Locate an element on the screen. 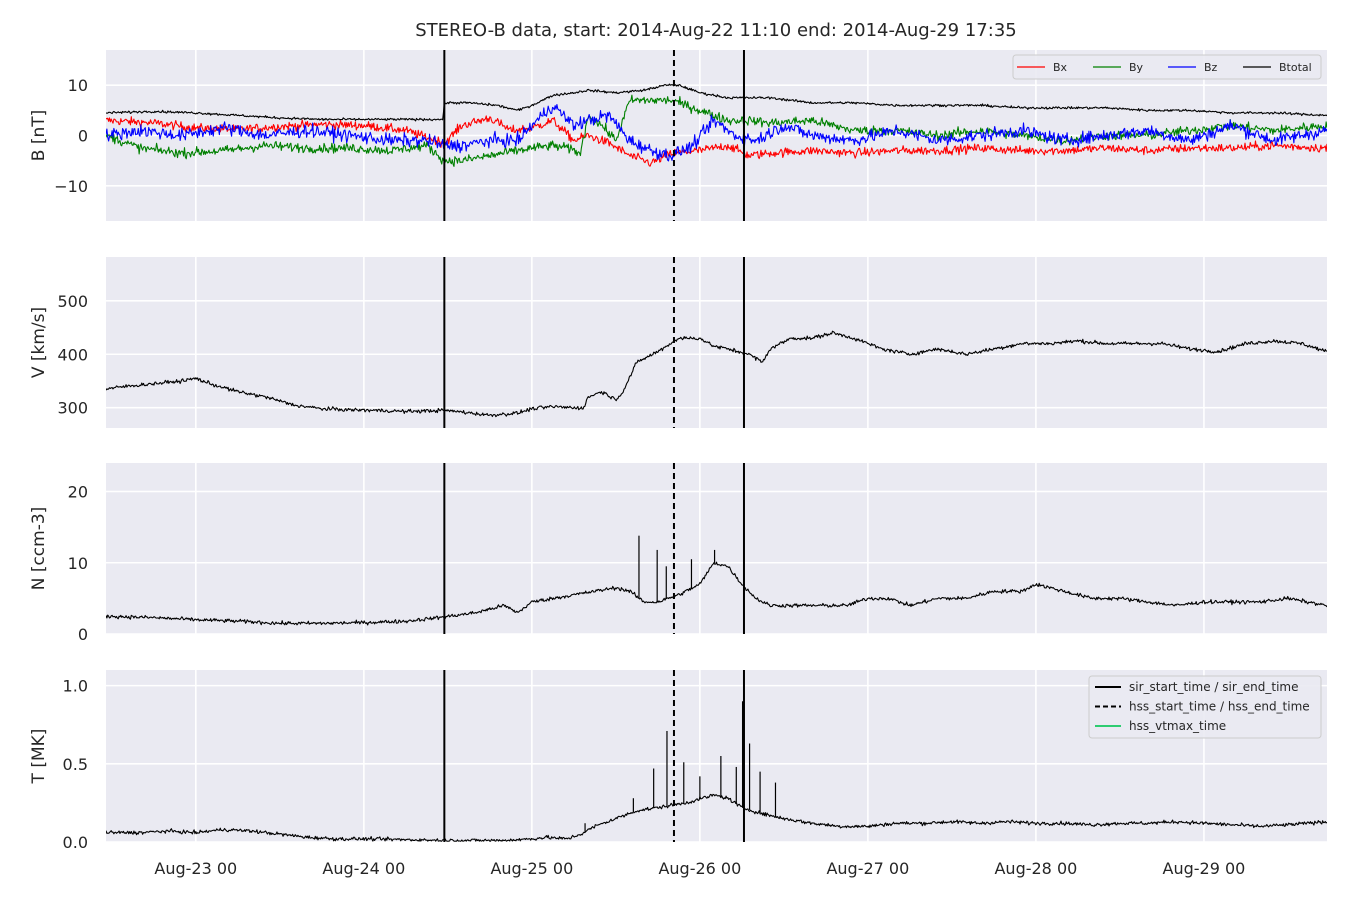 This screenshot has height=900, width=1350. legend-b-panel: Bx By Bz Btotal is located at coordinates (1167, 67).